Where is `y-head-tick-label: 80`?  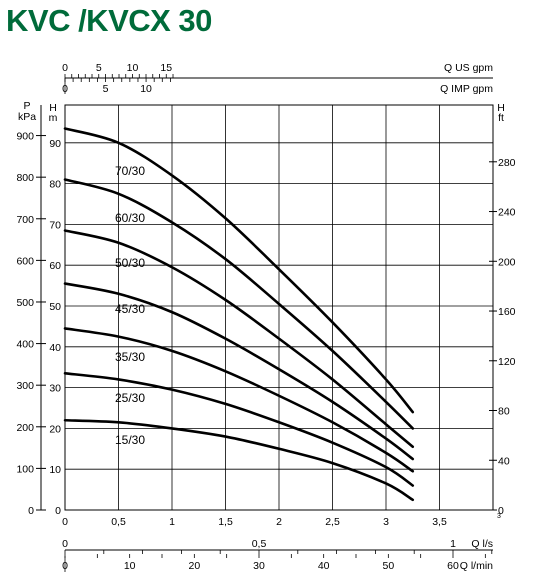
y-head-tick-label: 80 is located at coordinates (55, 185).